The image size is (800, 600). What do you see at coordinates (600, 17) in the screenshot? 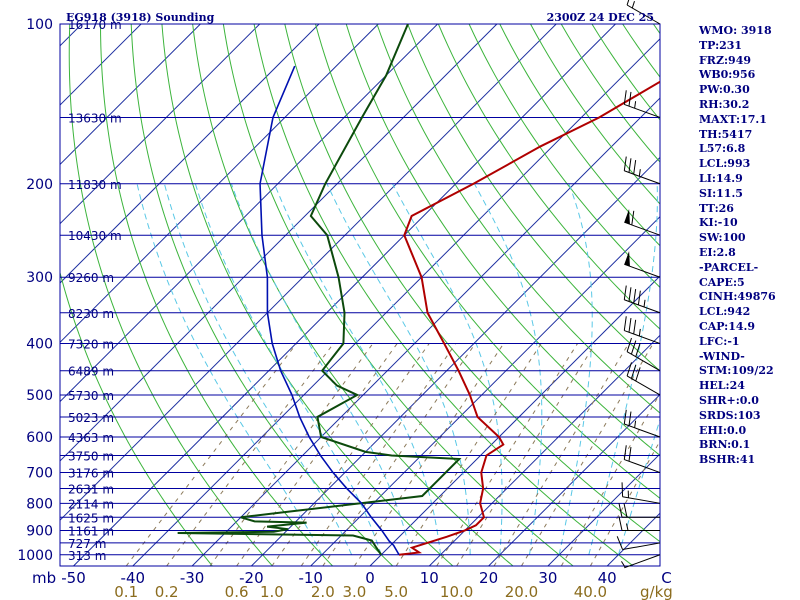
I see `valid-time: 2300Z 24 DEC 25` at bounding box center [600, 17].